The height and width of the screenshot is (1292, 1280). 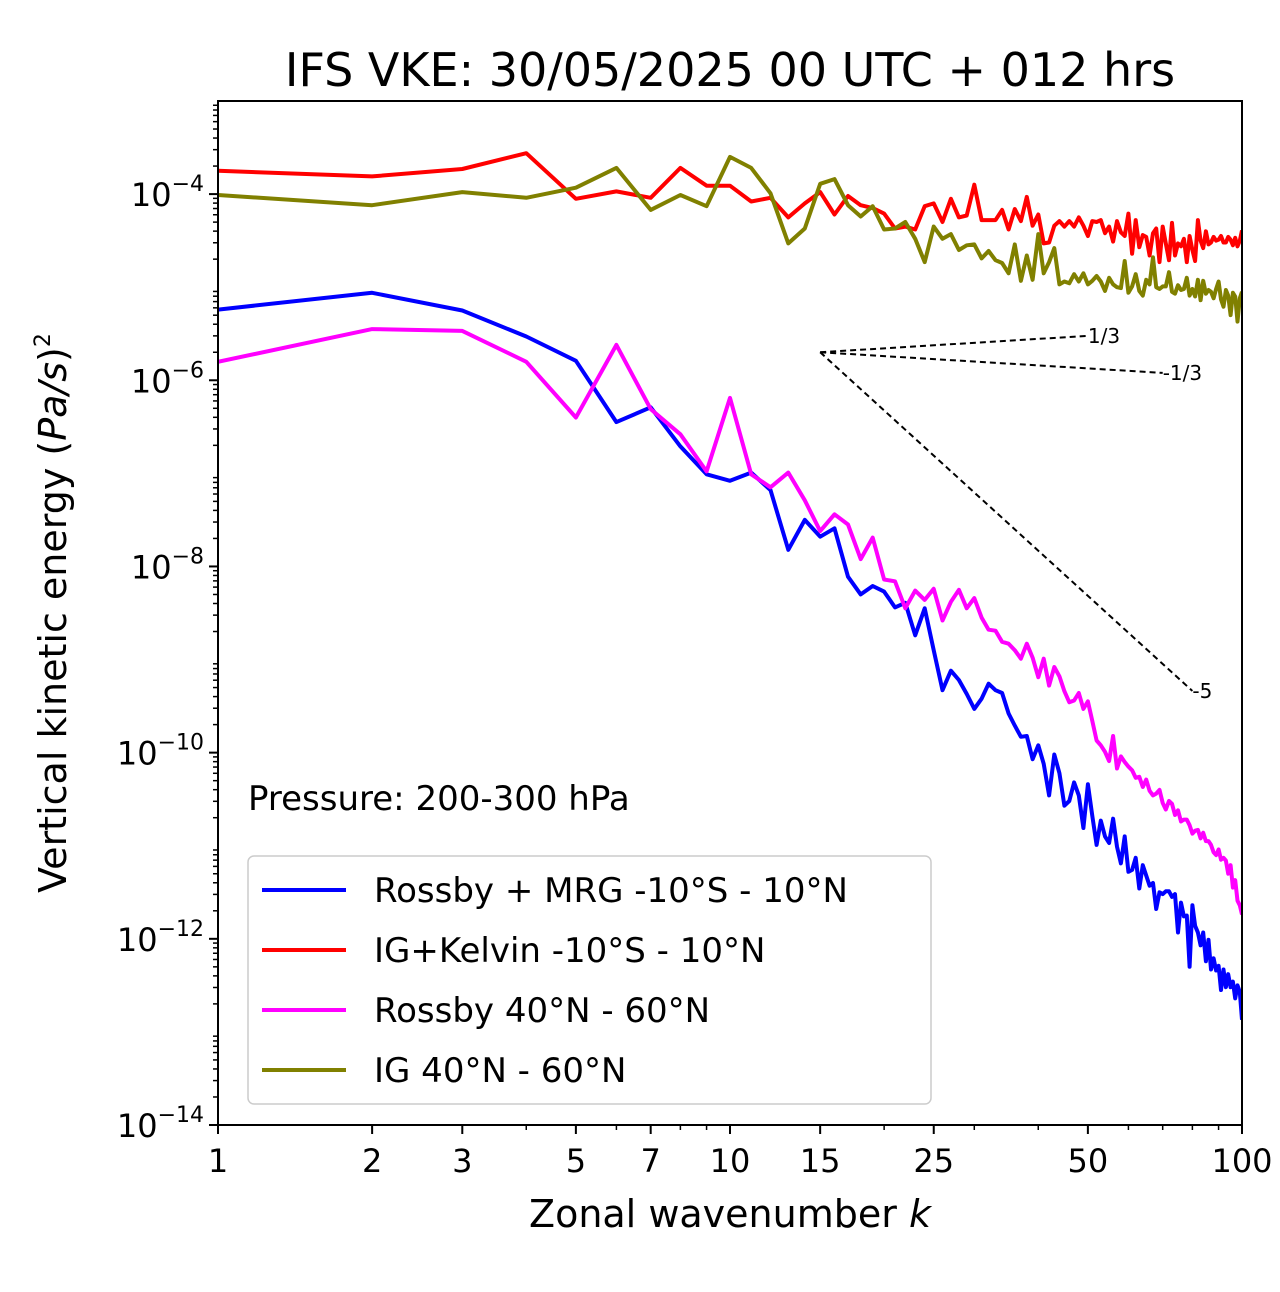 What do you see at coordinates (167, 193) in the screenshot?
I see `y-tick-label: 10⁻⁴` at bounding box center [167, 193].